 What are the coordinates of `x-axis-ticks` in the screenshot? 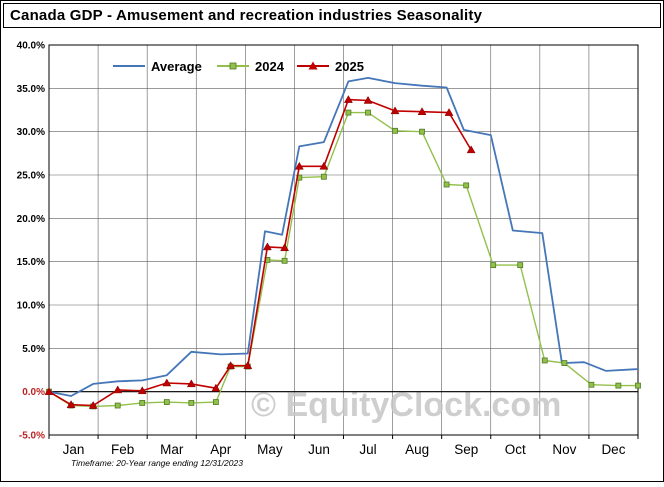 It's located at (343, 437).